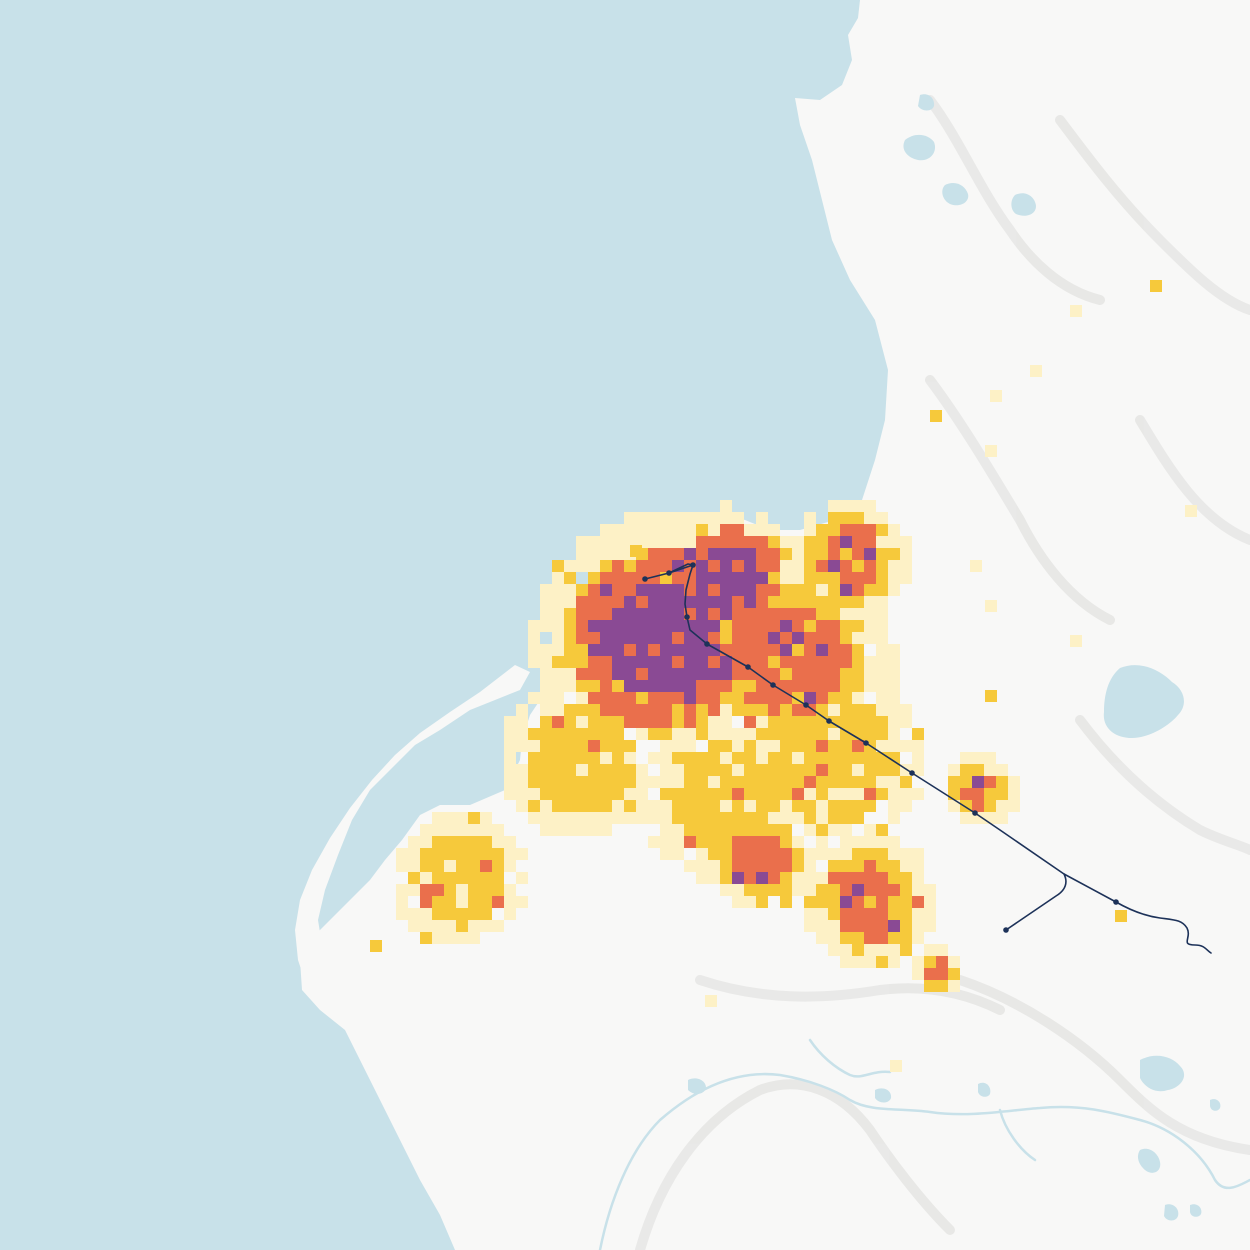 This screenshot has height=1250, width=1250. Describe the element at coordinates (880, 747) in the screenshot. I see `stations-layer` at that location.